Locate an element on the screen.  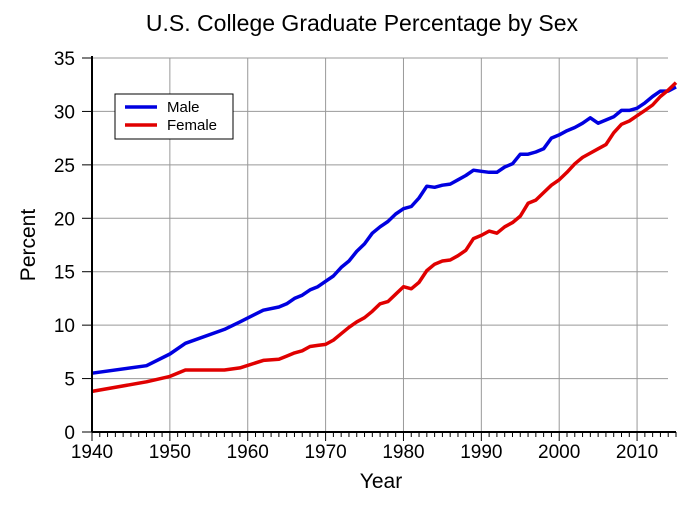
legend: Male Female is located at coordinates (174, 116).